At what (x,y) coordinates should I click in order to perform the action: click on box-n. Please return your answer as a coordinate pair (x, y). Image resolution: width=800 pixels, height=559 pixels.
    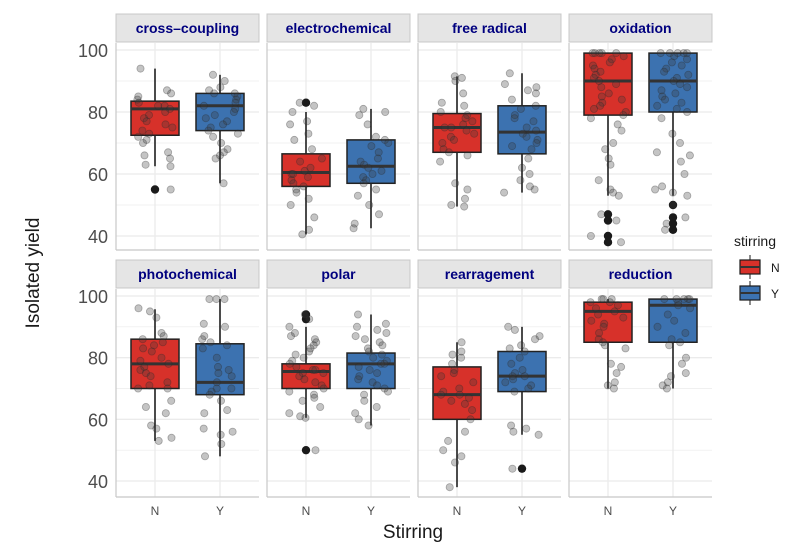
    Looking at the image, I should click on (155, 374).